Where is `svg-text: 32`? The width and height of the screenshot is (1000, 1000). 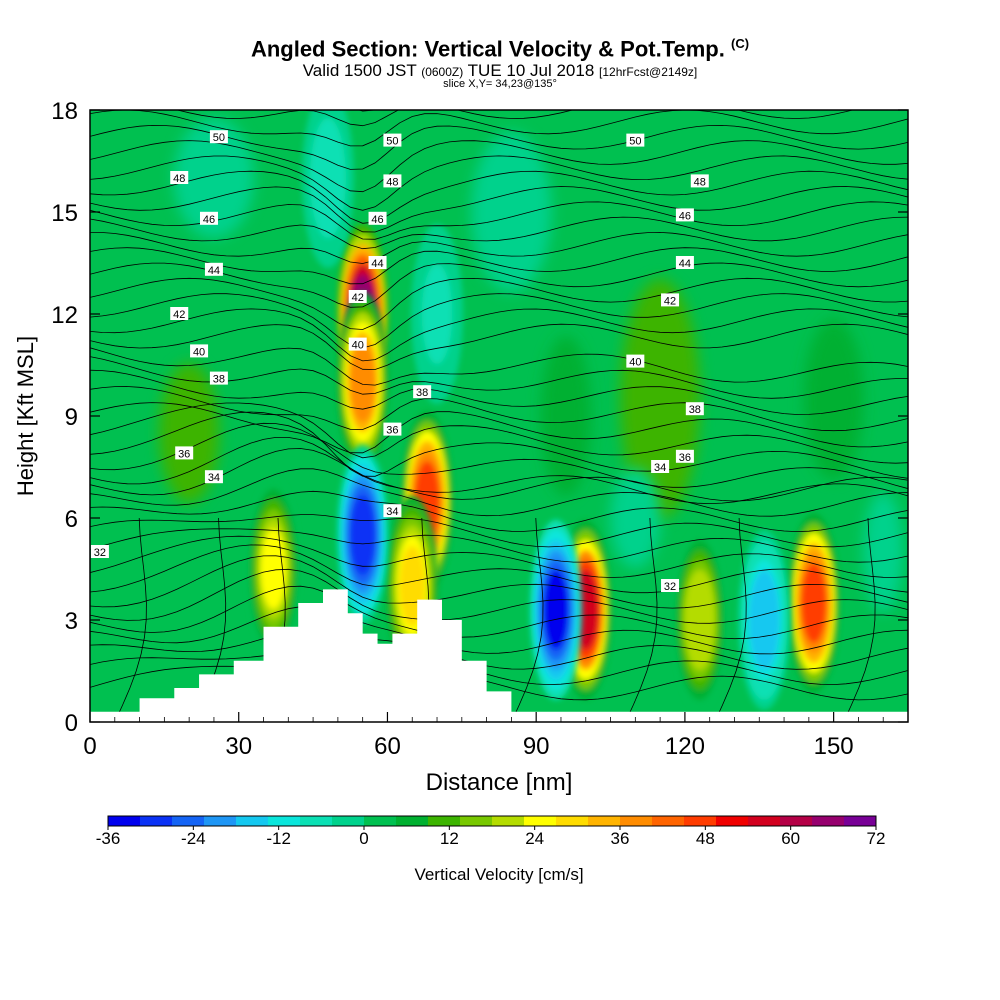
svg-text: 32 is located at coordinates (100, 553).